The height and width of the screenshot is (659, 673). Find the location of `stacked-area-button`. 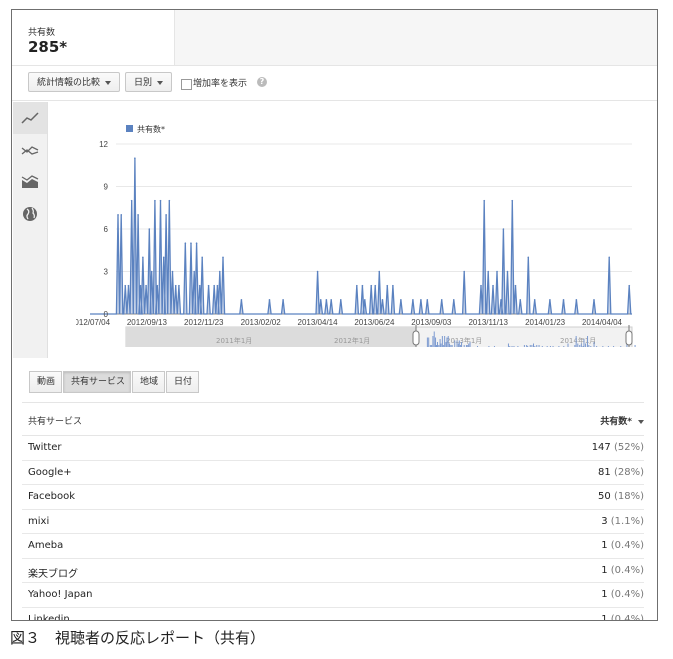

stacked-area-button is located at coordinates (30, 182).